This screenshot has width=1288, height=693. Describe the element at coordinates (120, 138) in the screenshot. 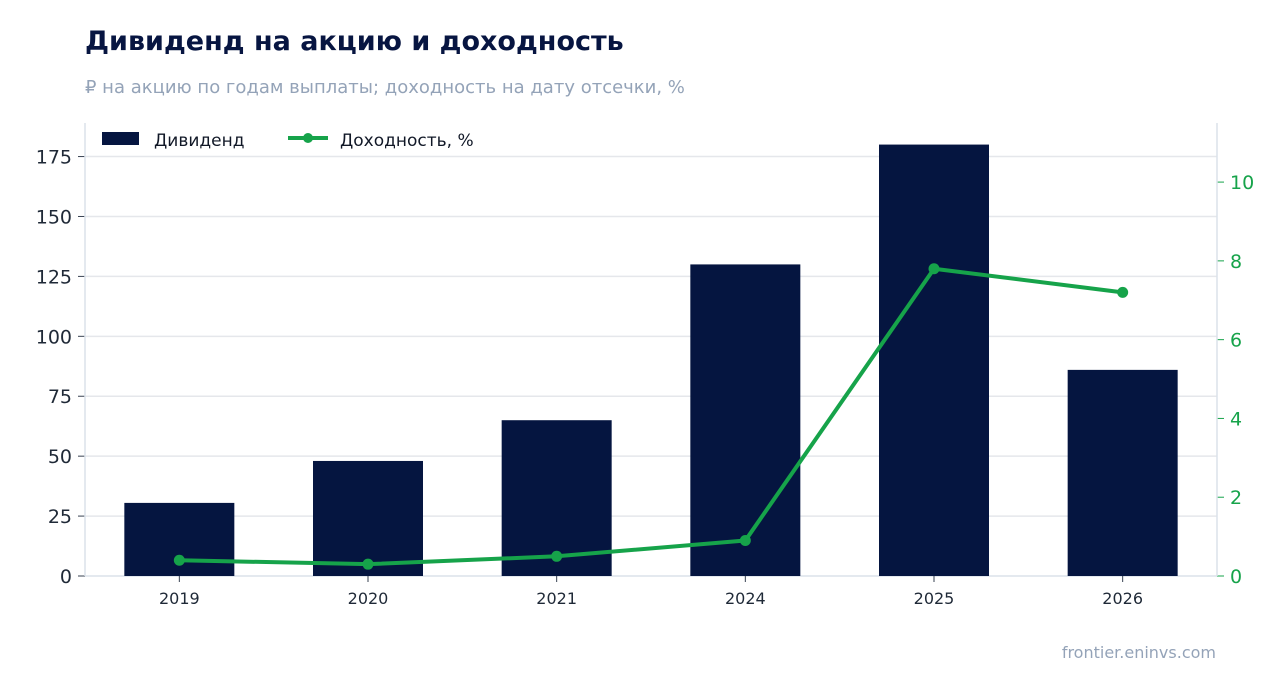

I see `legend-swatch-dividend` at that location.